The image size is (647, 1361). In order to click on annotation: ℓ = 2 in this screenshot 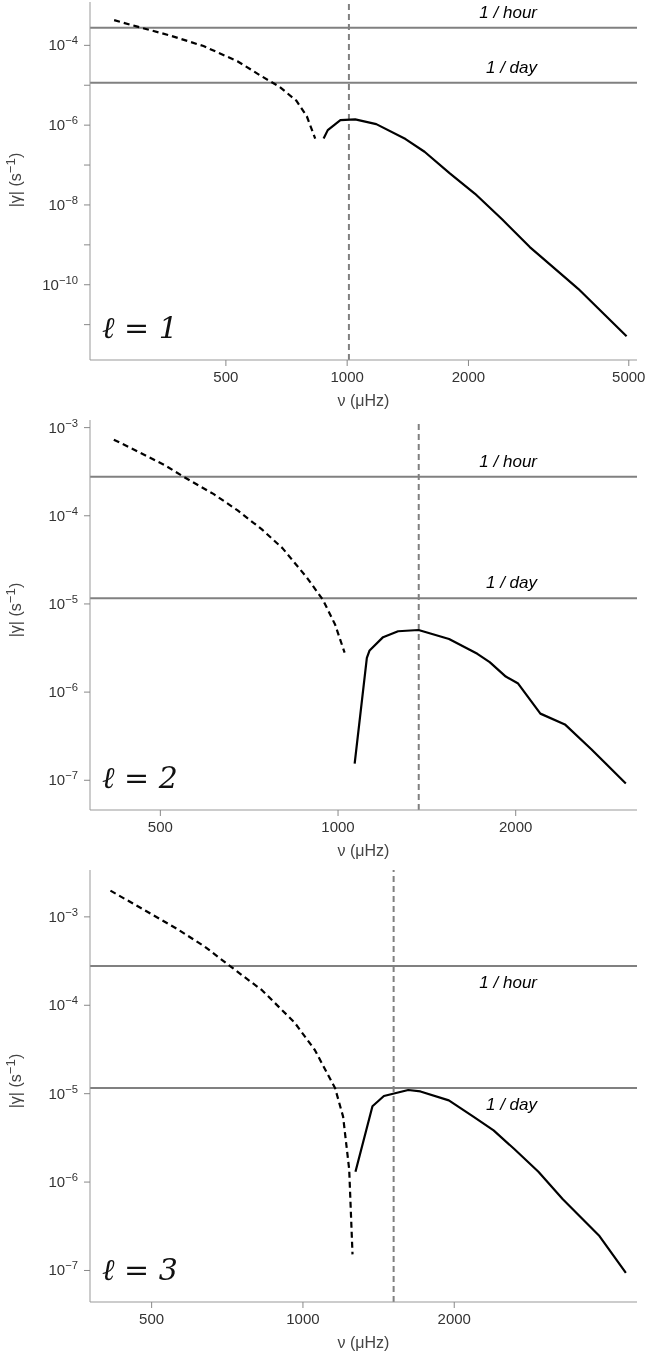, I will do `click(140, 777)`.